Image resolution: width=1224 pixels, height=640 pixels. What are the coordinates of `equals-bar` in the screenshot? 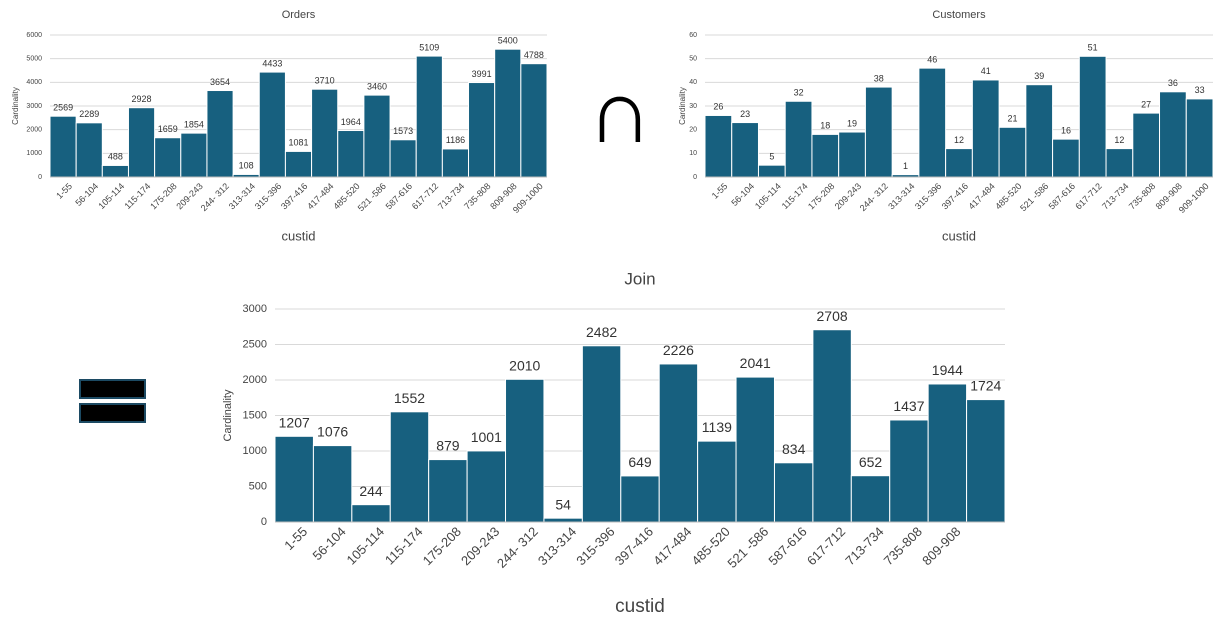 It's located at (112, 413).